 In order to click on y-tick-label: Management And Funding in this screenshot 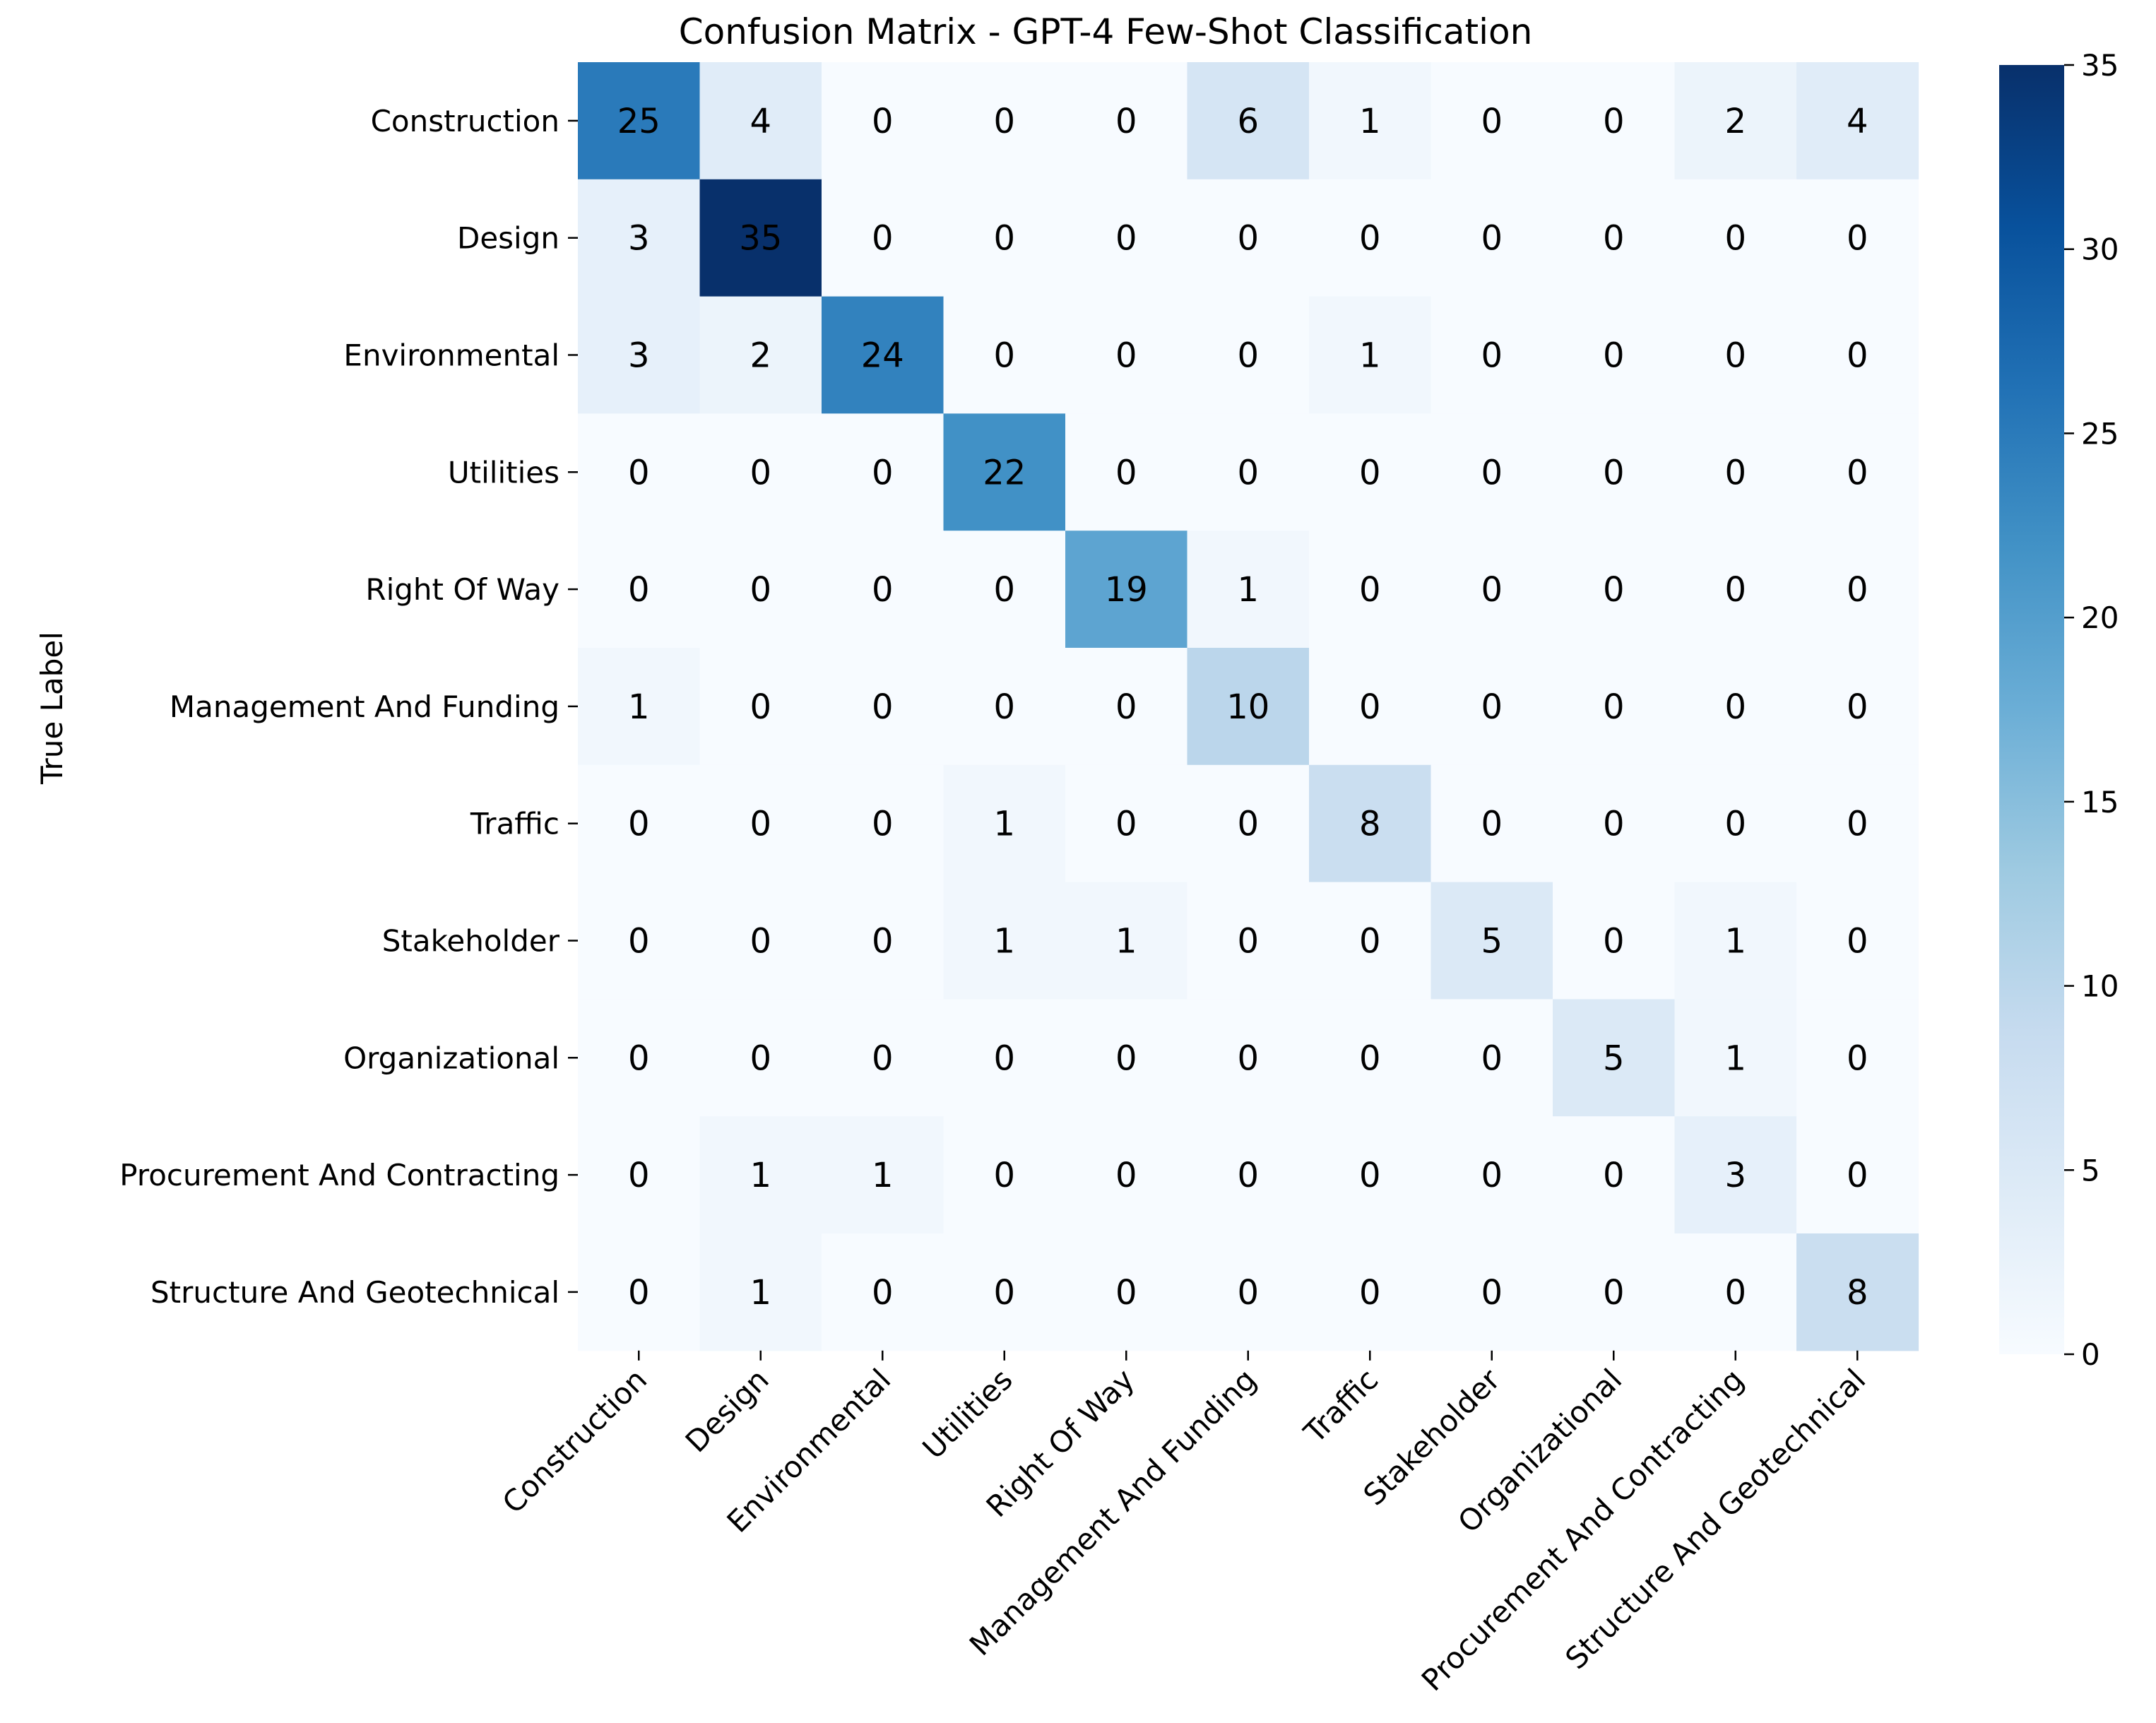, I will do `click(364, 706)`.